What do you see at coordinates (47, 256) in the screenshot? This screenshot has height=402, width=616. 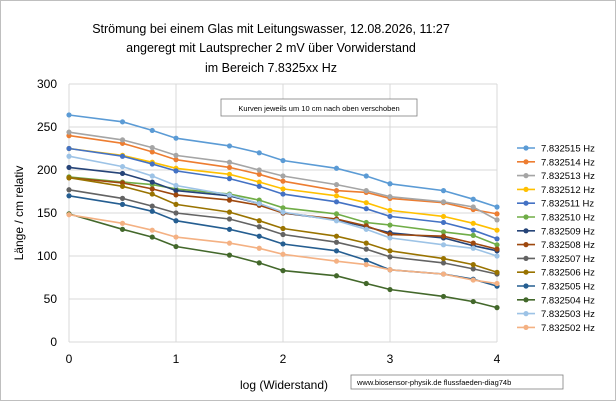 I see `y-tick-label: 100` at bounding box center [47, 256].